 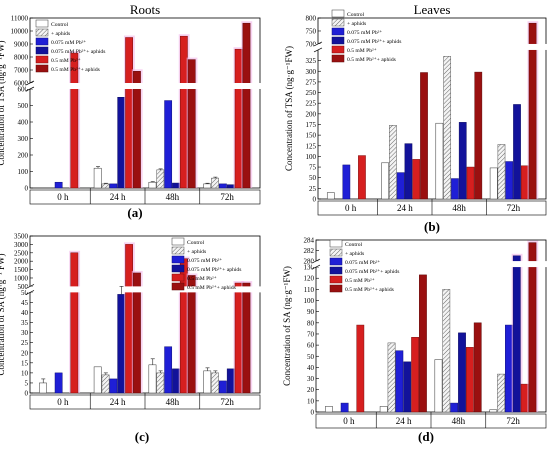 I want to click on y-tick-label: 25, so click(x=25, y=343).